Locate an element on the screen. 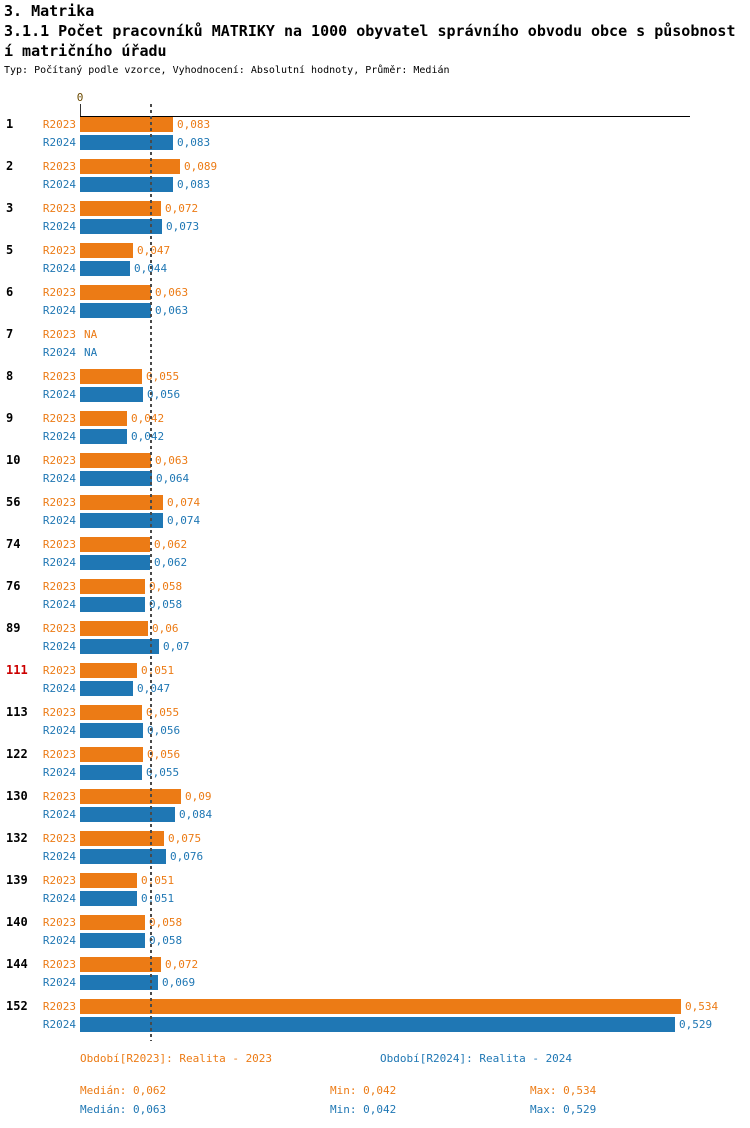 This screenshot has width=750, height=1128. value-label: 0,072 is located at coordinates (182, 964).